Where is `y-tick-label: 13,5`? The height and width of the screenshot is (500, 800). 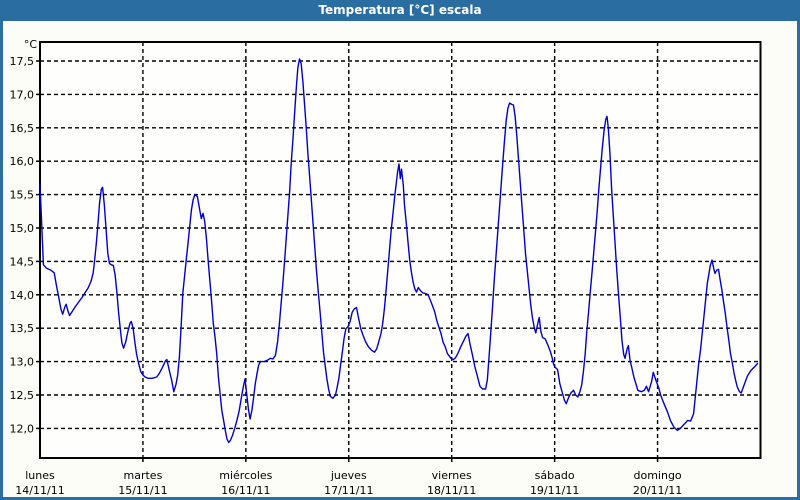 y-tick-label: 13,5 is located at coordinates (22, 328).